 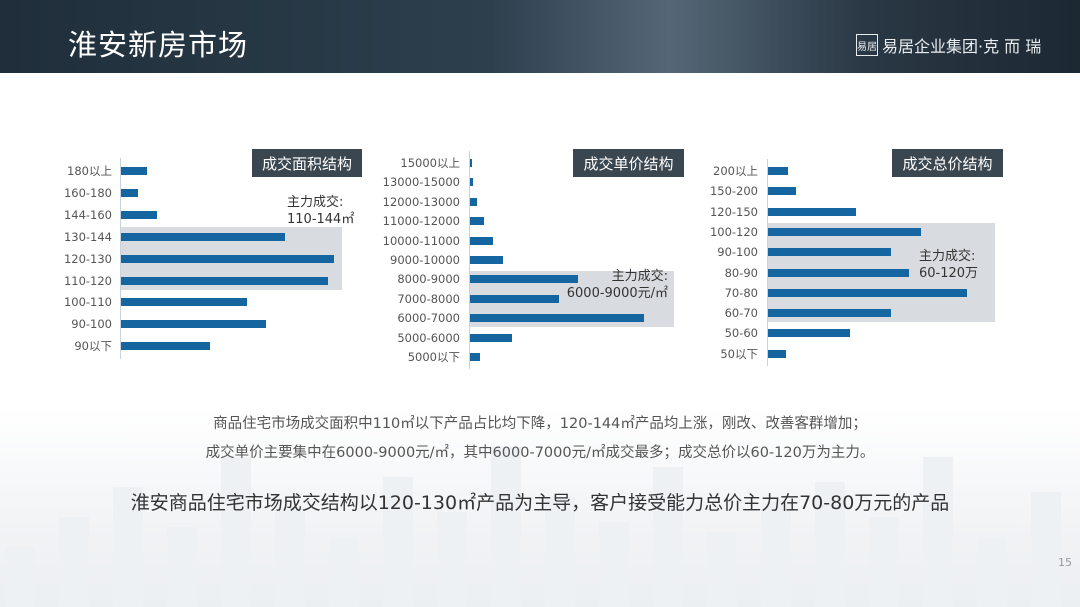 I want to click on category-label: 150-200, so click(x=733, y=191).